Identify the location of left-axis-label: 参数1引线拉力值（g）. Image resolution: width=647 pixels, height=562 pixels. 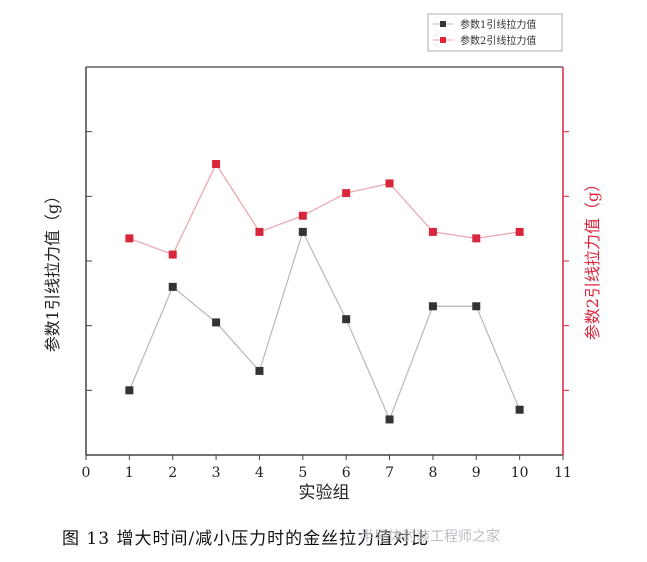
(52, 270).